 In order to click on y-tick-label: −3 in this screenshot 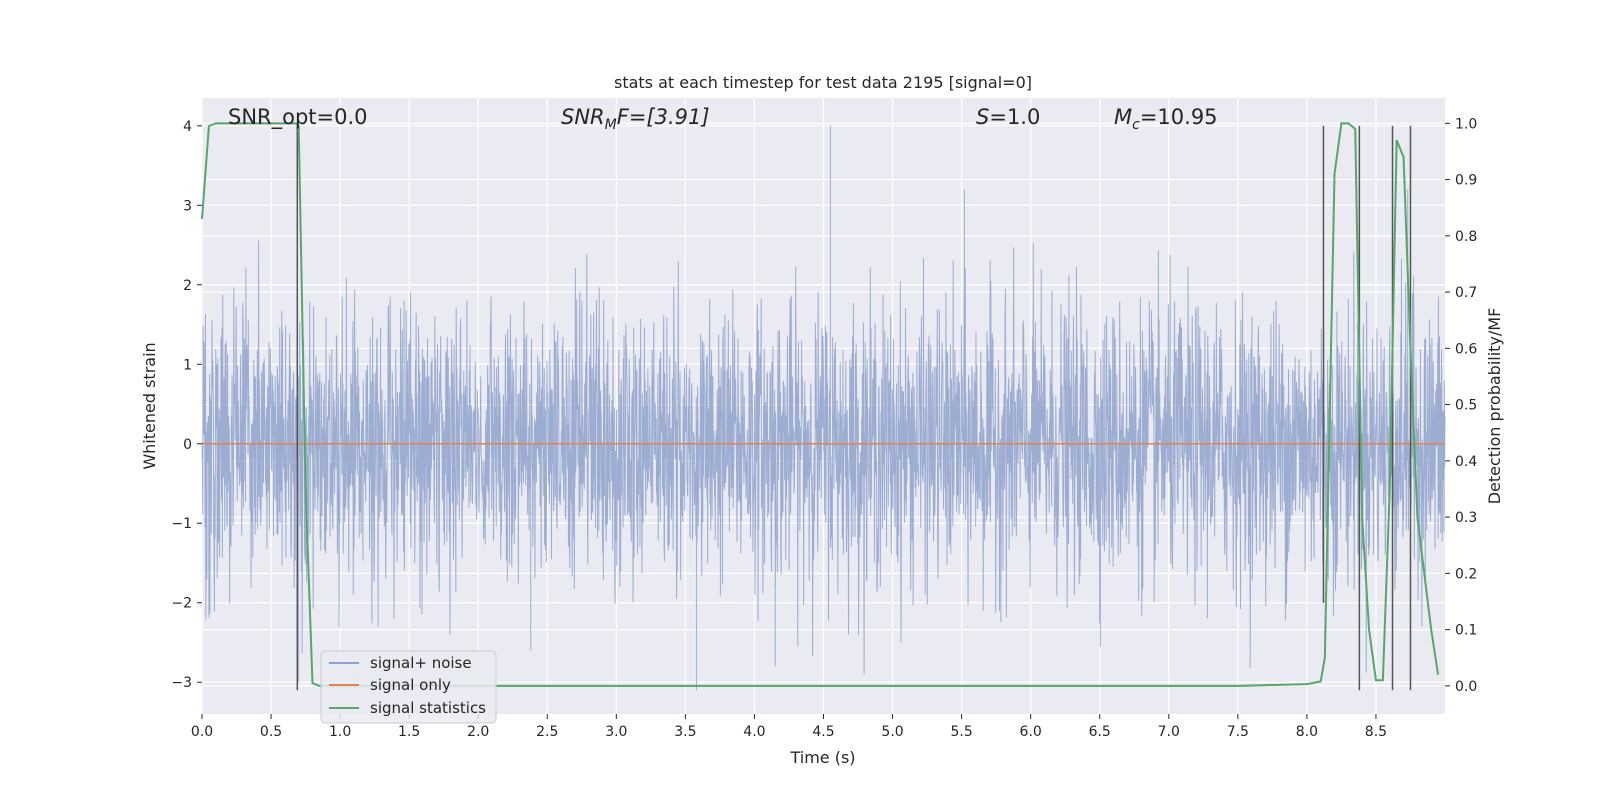, I will do `click(181, 683)`.